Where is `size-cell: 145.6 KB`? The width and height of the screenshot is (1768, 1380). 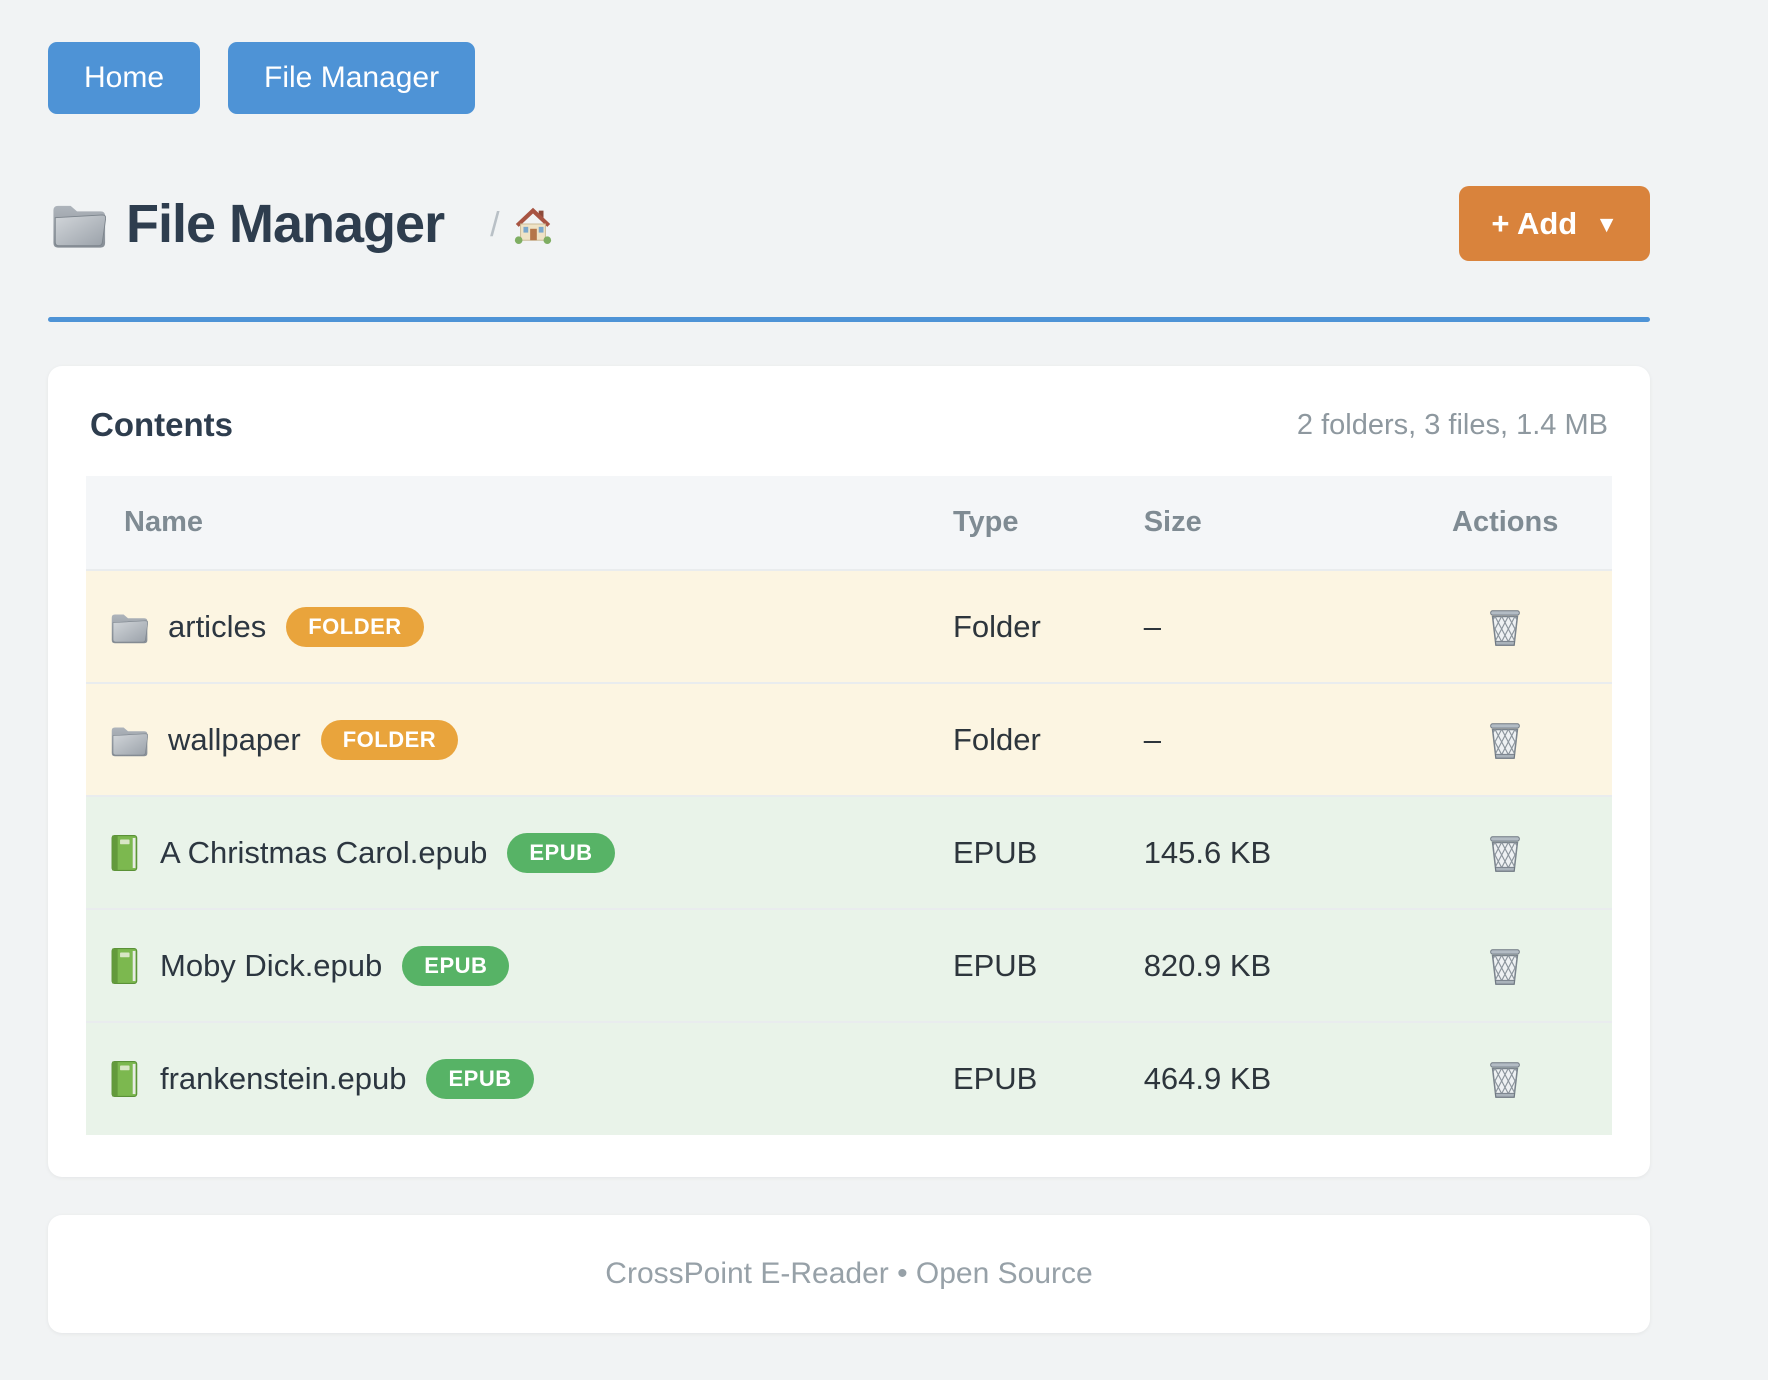
size-cell: 145.6 KB is located at coordinates (1261, 852).